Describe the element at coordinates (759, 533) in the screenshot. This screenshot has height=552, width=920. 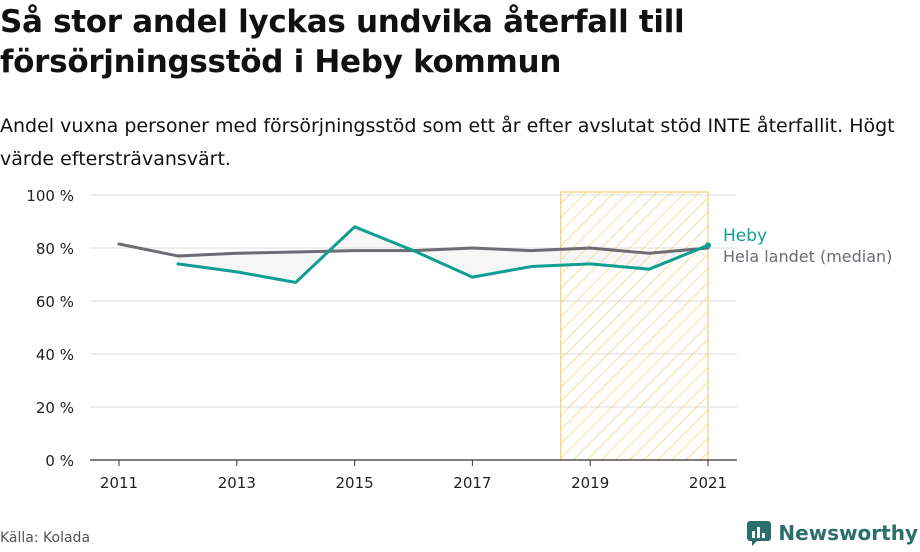
I see `newsworthy-logo-icon` at that location.